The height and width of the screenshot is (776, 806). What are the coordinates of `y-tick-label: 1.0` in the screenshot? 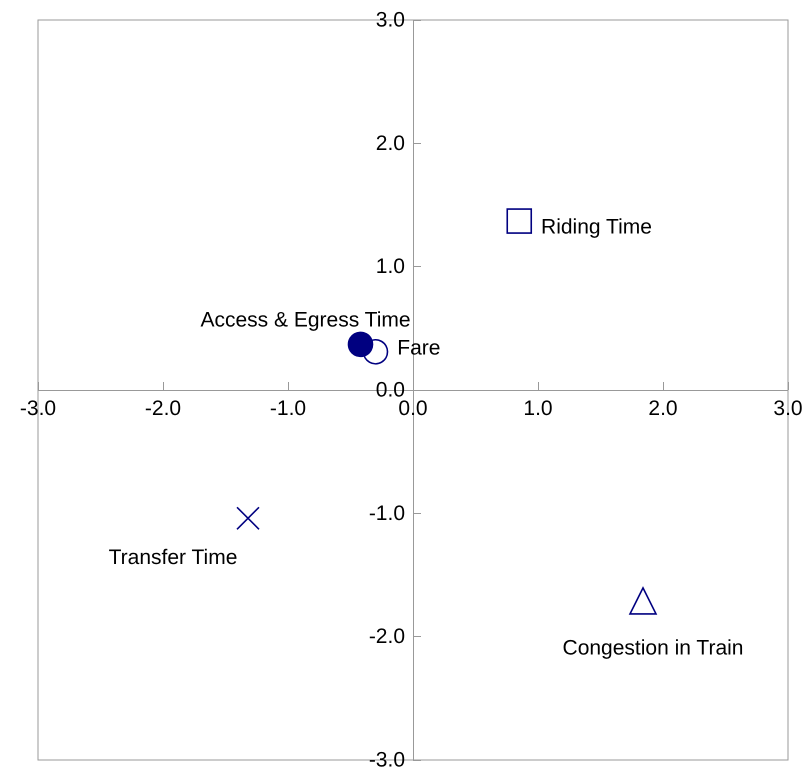 It's located at (390, 266).